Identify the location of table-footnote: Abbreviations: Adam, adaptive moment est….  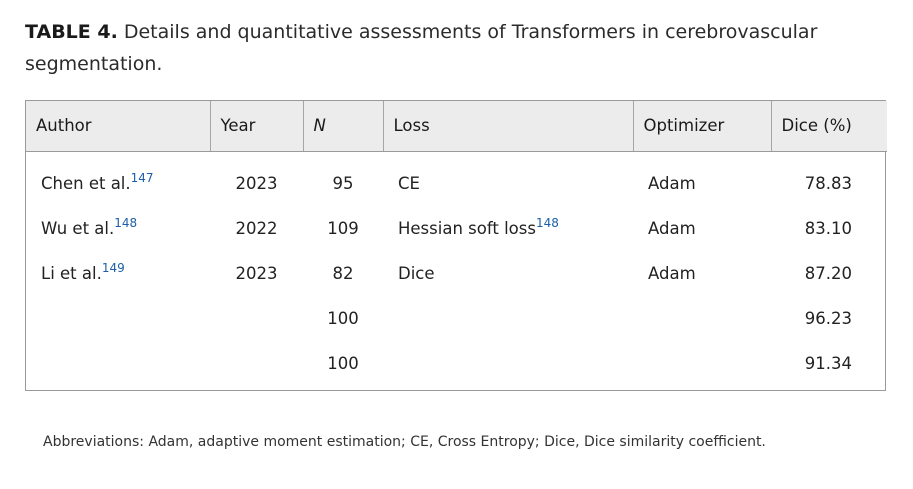
(404, 442).